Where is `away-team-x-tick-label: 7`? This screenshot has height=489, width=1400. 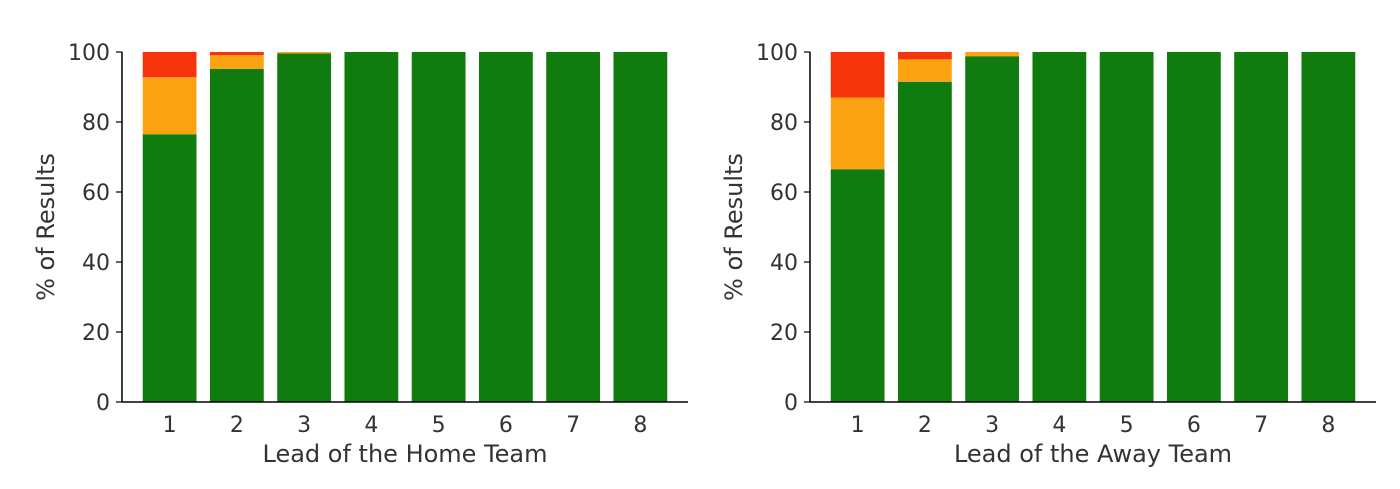 away-team-x-tick-label: 7 is located at coordinates (1261, 425).